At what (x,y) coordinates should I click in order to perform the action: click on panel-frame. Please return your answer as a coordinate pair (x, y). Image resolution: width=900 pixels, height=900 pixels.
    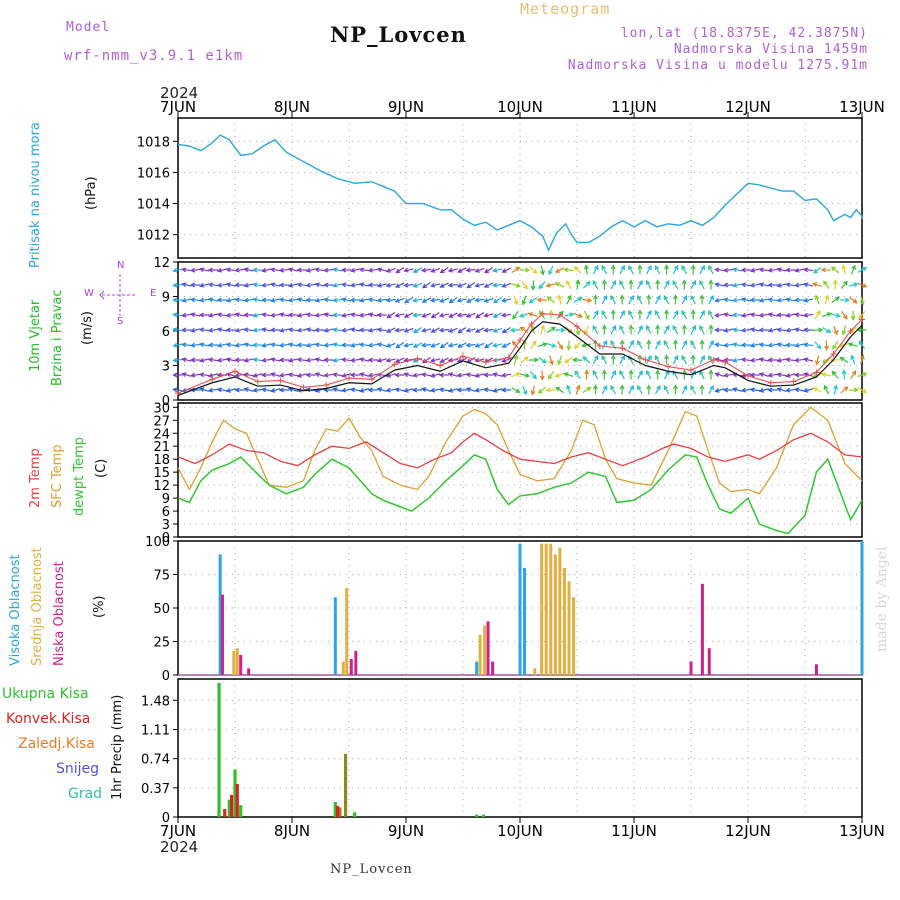
    Looking at the image, I should click on (520, 470).